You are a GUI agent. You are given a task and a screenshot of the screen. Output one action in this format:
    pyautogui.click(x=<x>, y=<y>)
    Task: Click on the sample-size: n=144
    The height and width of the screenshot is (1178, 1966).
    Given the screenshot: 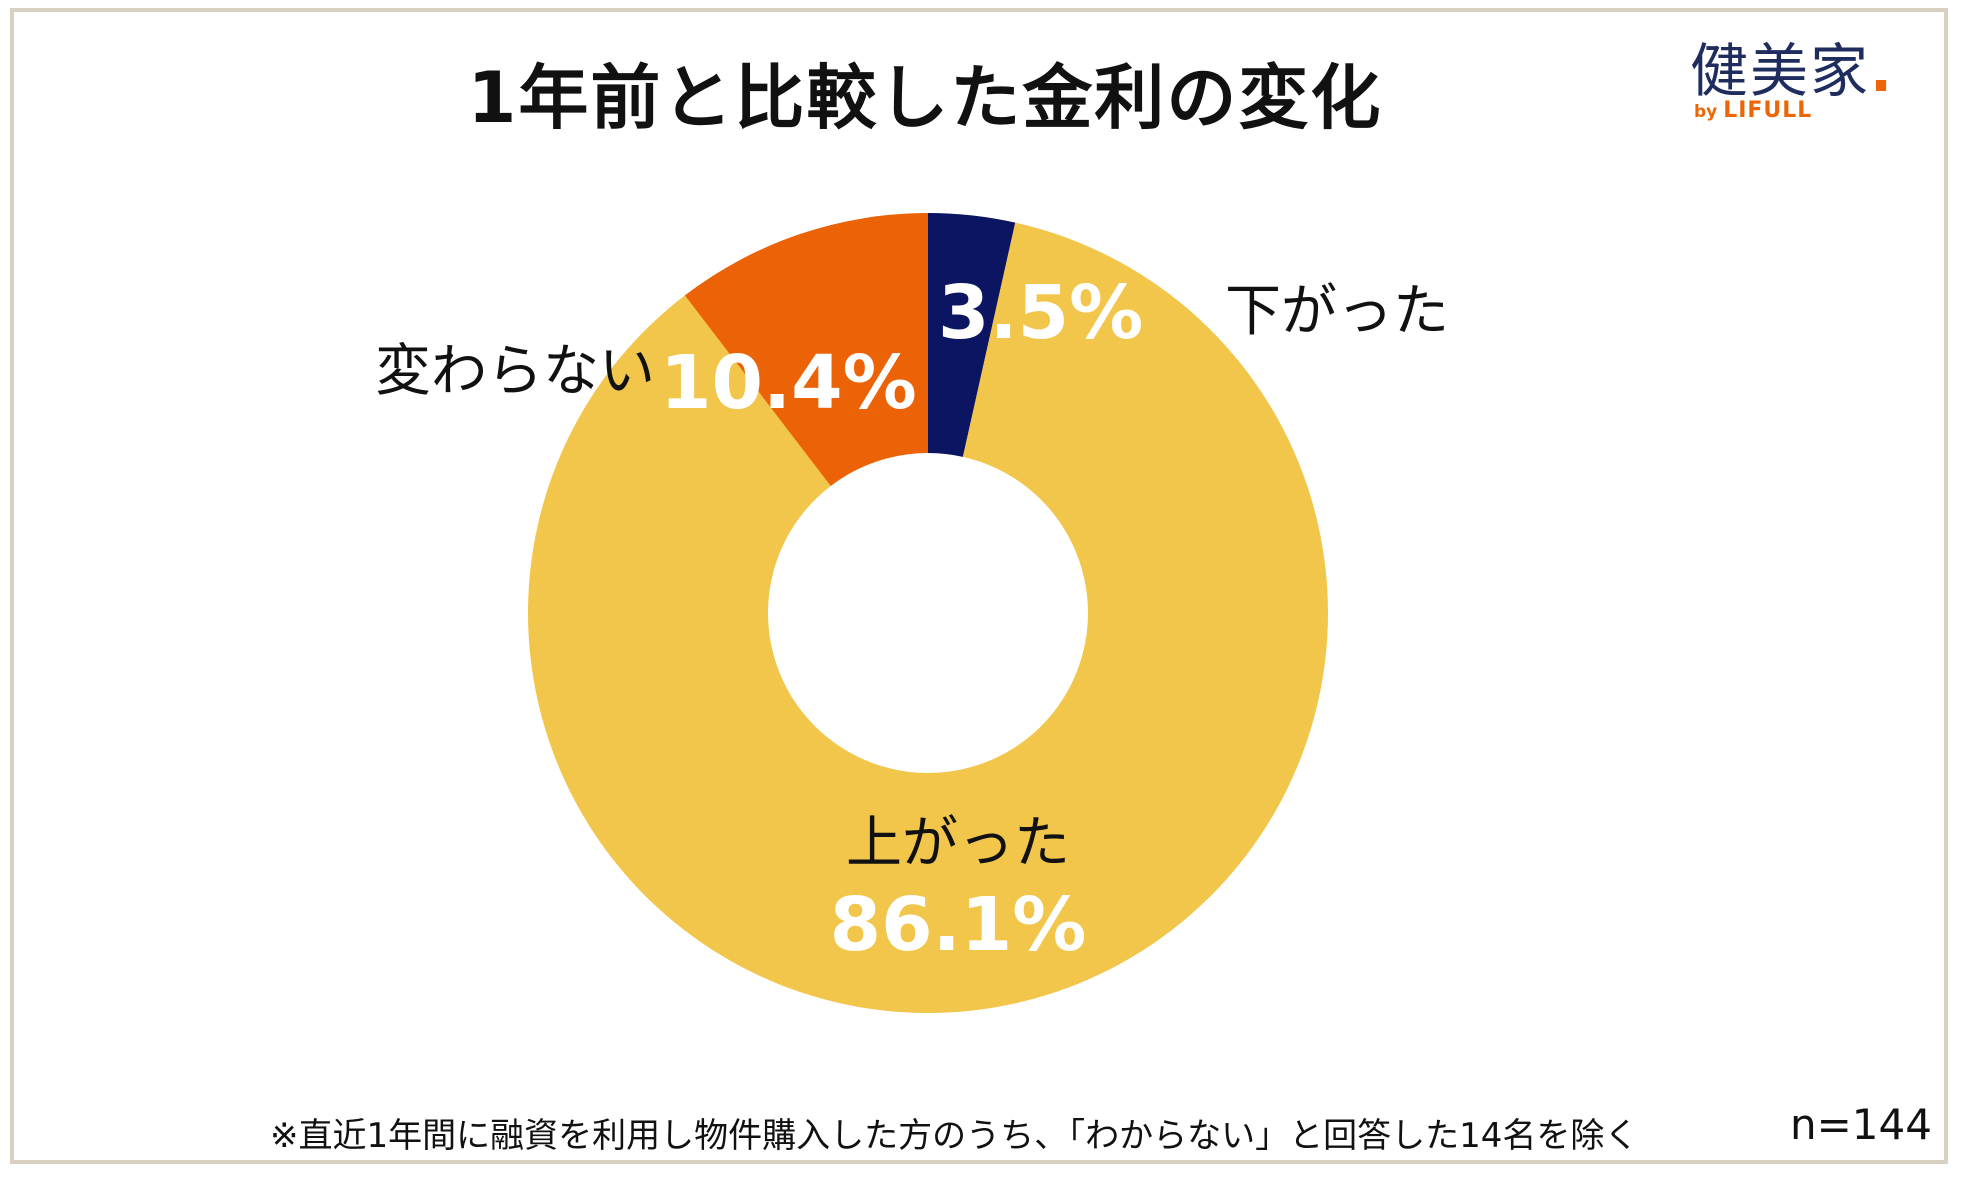 What is the action you would take?
    pyautogui.click(x=1861, y=1124)
    